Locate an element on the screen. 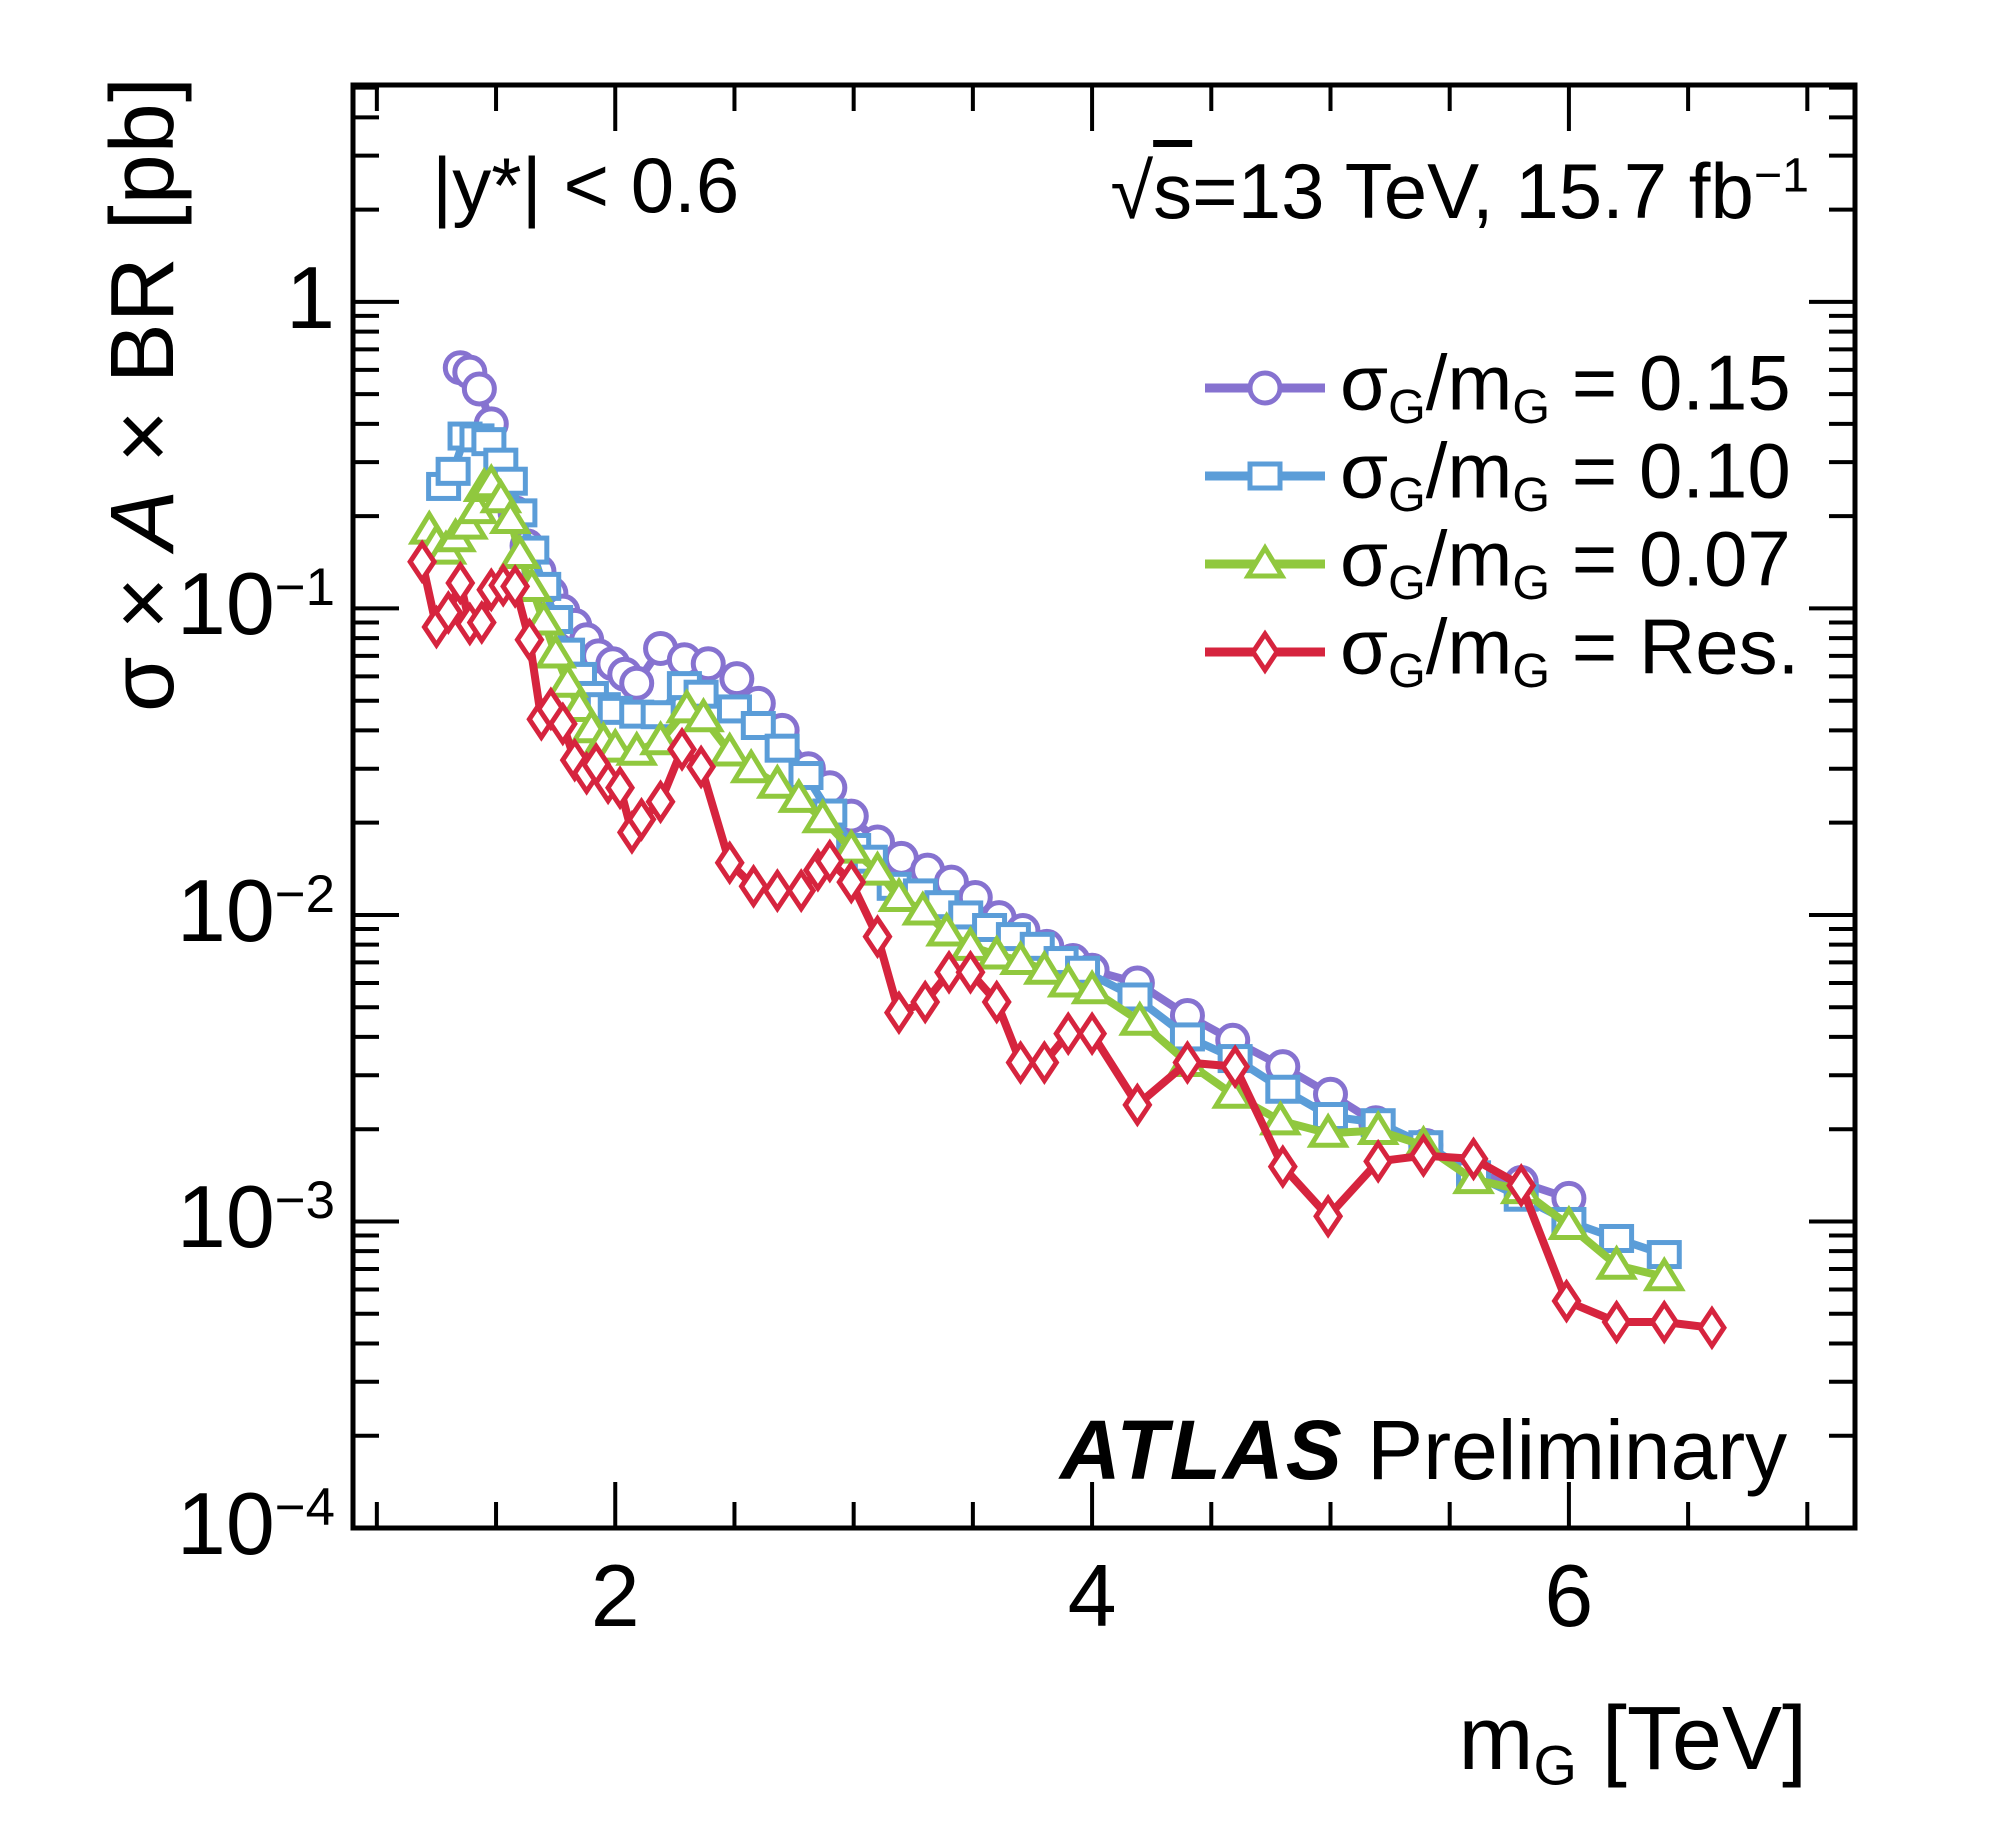 This screenshot has height=1835, width=2005. legend-entry-0.15: σG/mG = 0.15 is located at coordinates (1565, 386).